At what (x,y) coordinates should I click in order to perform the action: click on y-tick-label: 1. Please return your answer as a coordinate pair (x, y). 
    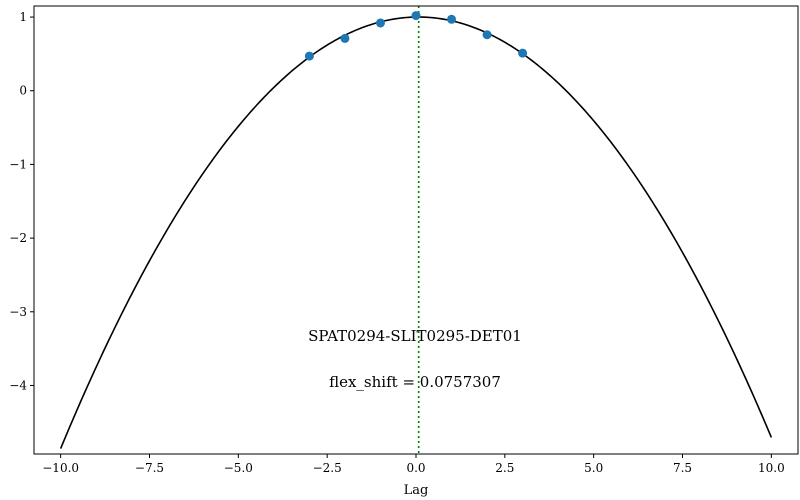
    Looking at the image, I should click on (23, 17).